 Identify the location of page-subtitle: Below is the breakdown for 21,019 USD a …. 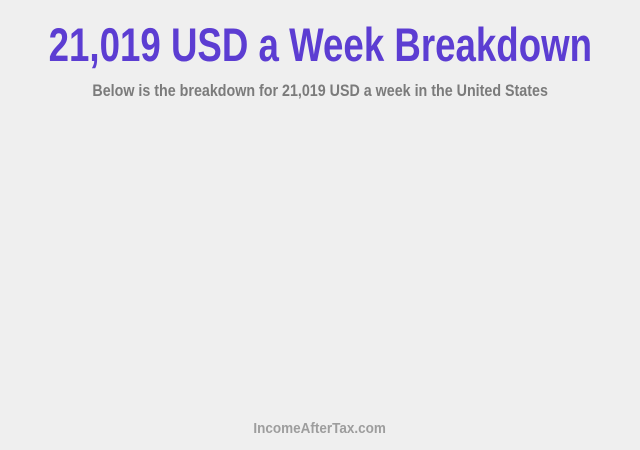
(320, 90).